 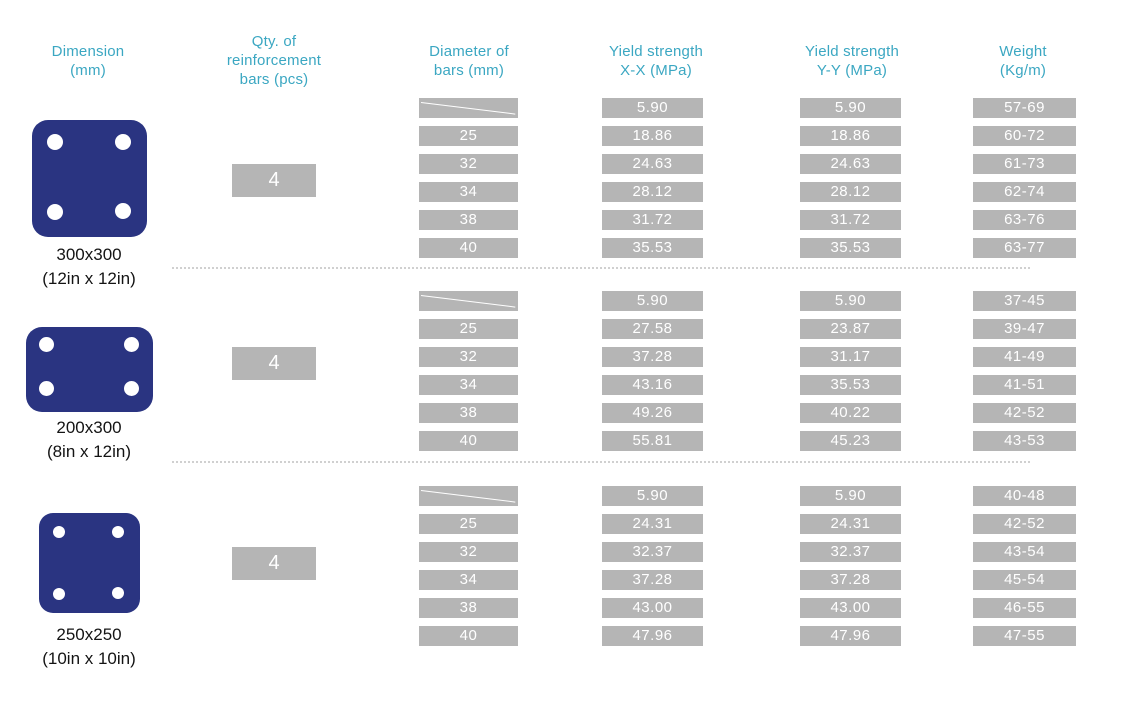 I want to click on header-line: bars (mm), so click(x=469, y=70).